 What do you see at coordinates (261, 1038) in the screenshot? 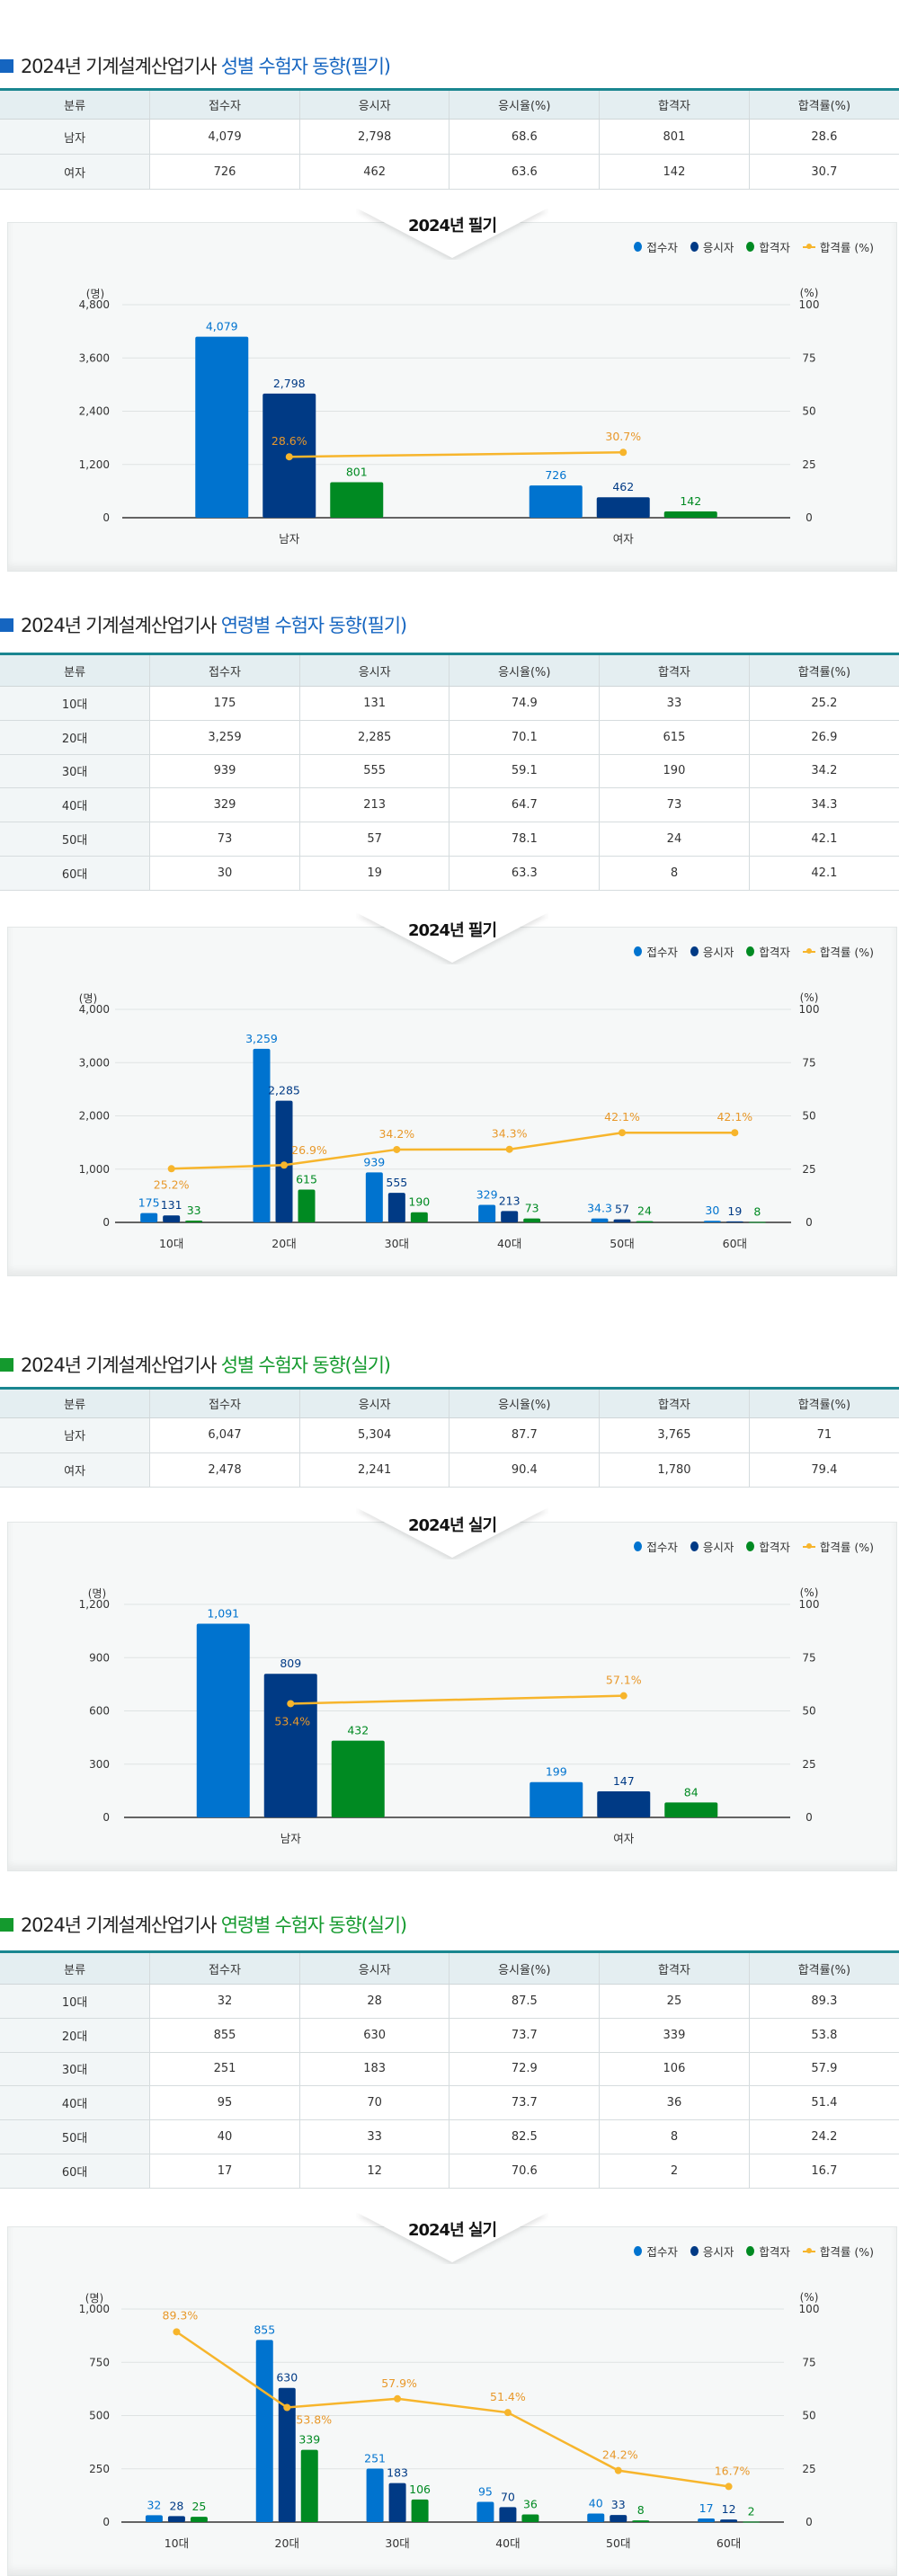
I see `bar-value-label: 3,259` at bounding box center [261, 1038].